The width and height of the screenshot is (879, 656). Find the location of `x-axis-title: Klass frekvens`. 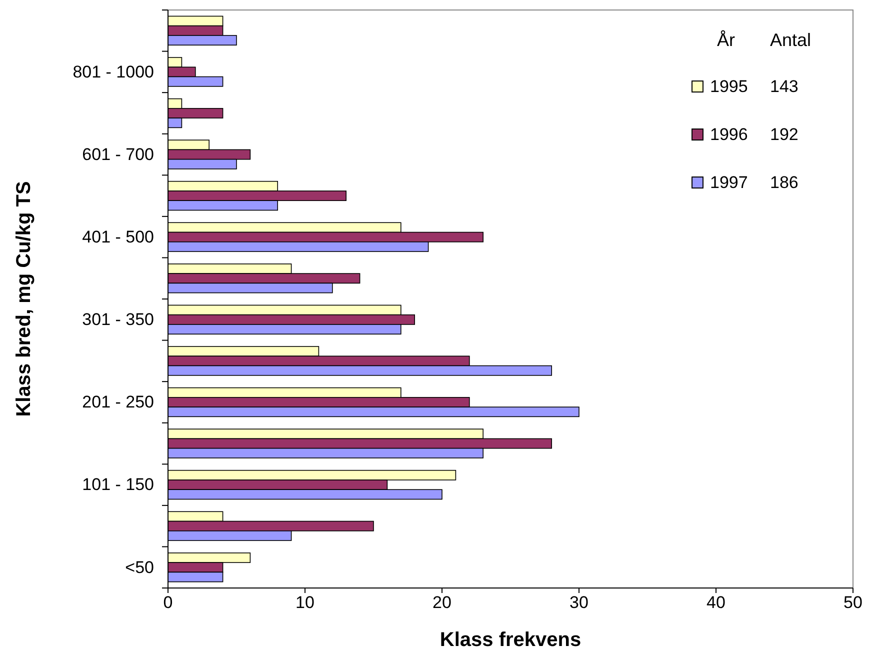

x-axis-title: Klass frekvens is located at coordinates (511, 640).